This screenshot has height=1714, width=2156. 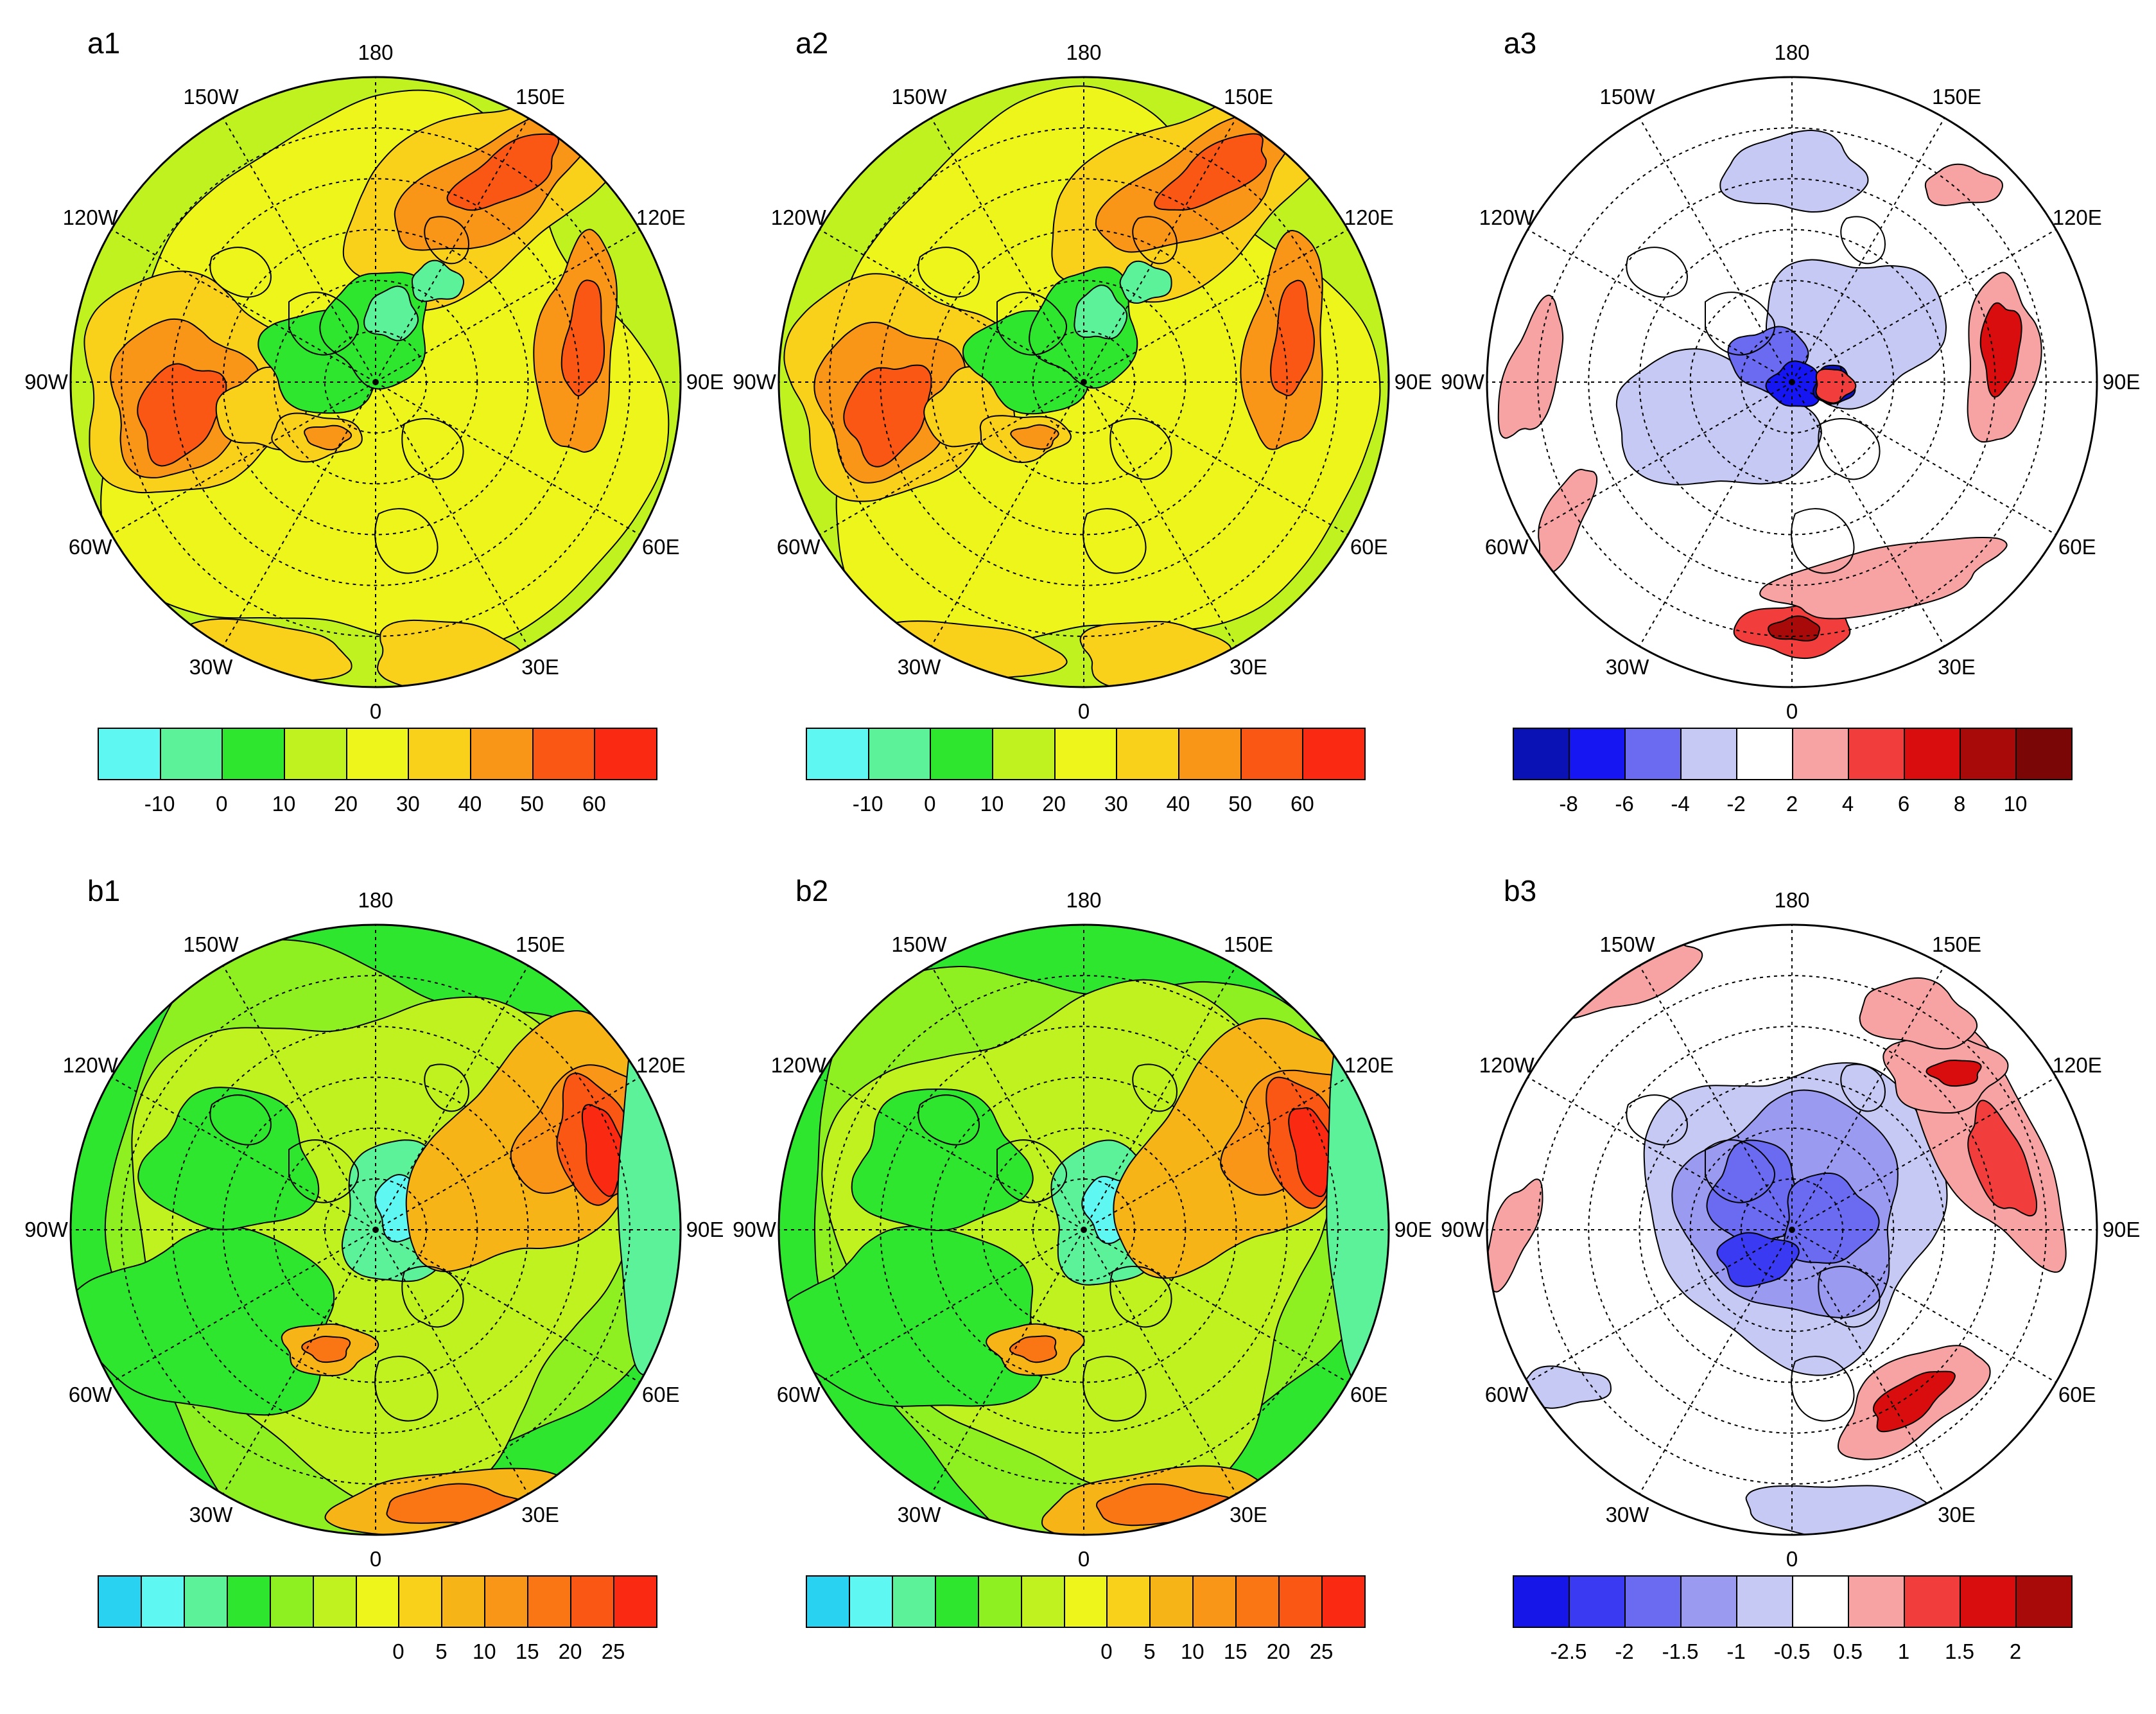 I want to click on polar-low, so click(x=391, y=313).